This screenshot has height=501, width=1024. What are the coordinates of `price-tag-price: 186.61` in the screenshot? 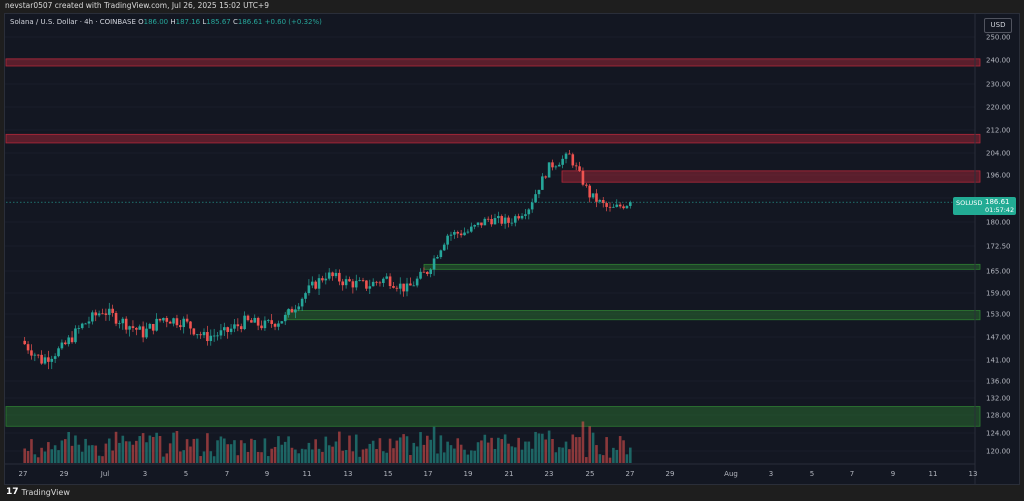 It's located at (997, 202).